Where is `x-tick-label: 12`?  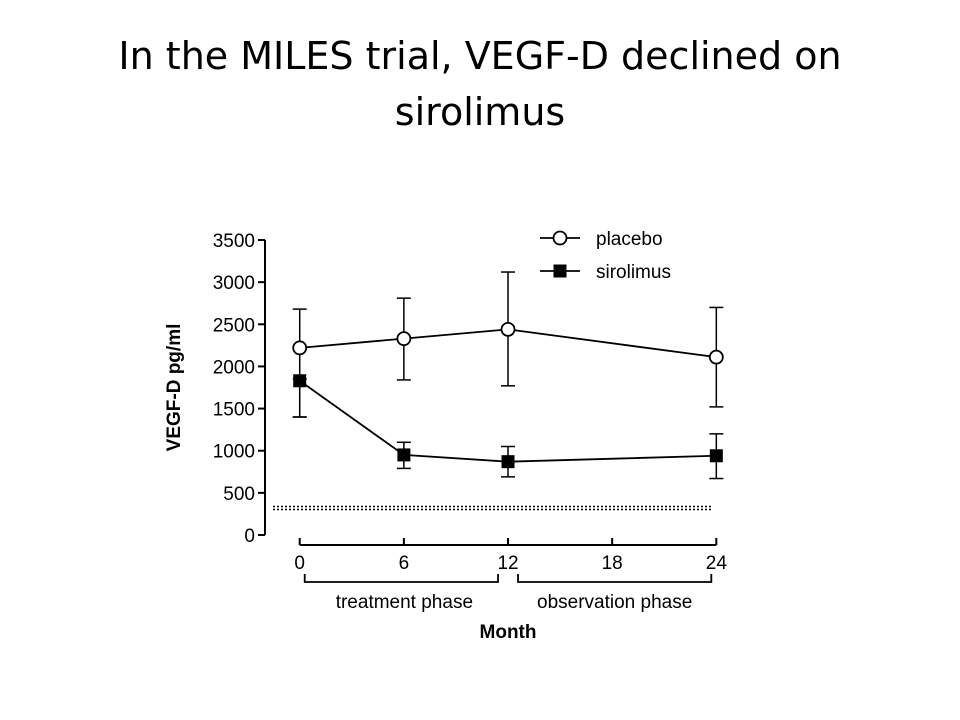 x-tick-label: 12 is located at coordinates (507, 563).